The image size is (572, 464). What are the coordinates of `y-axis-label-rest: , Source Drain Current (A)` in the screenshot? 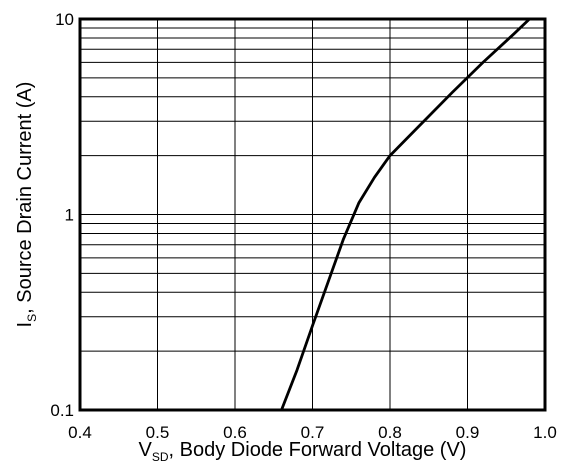 It's located at (25, 198).